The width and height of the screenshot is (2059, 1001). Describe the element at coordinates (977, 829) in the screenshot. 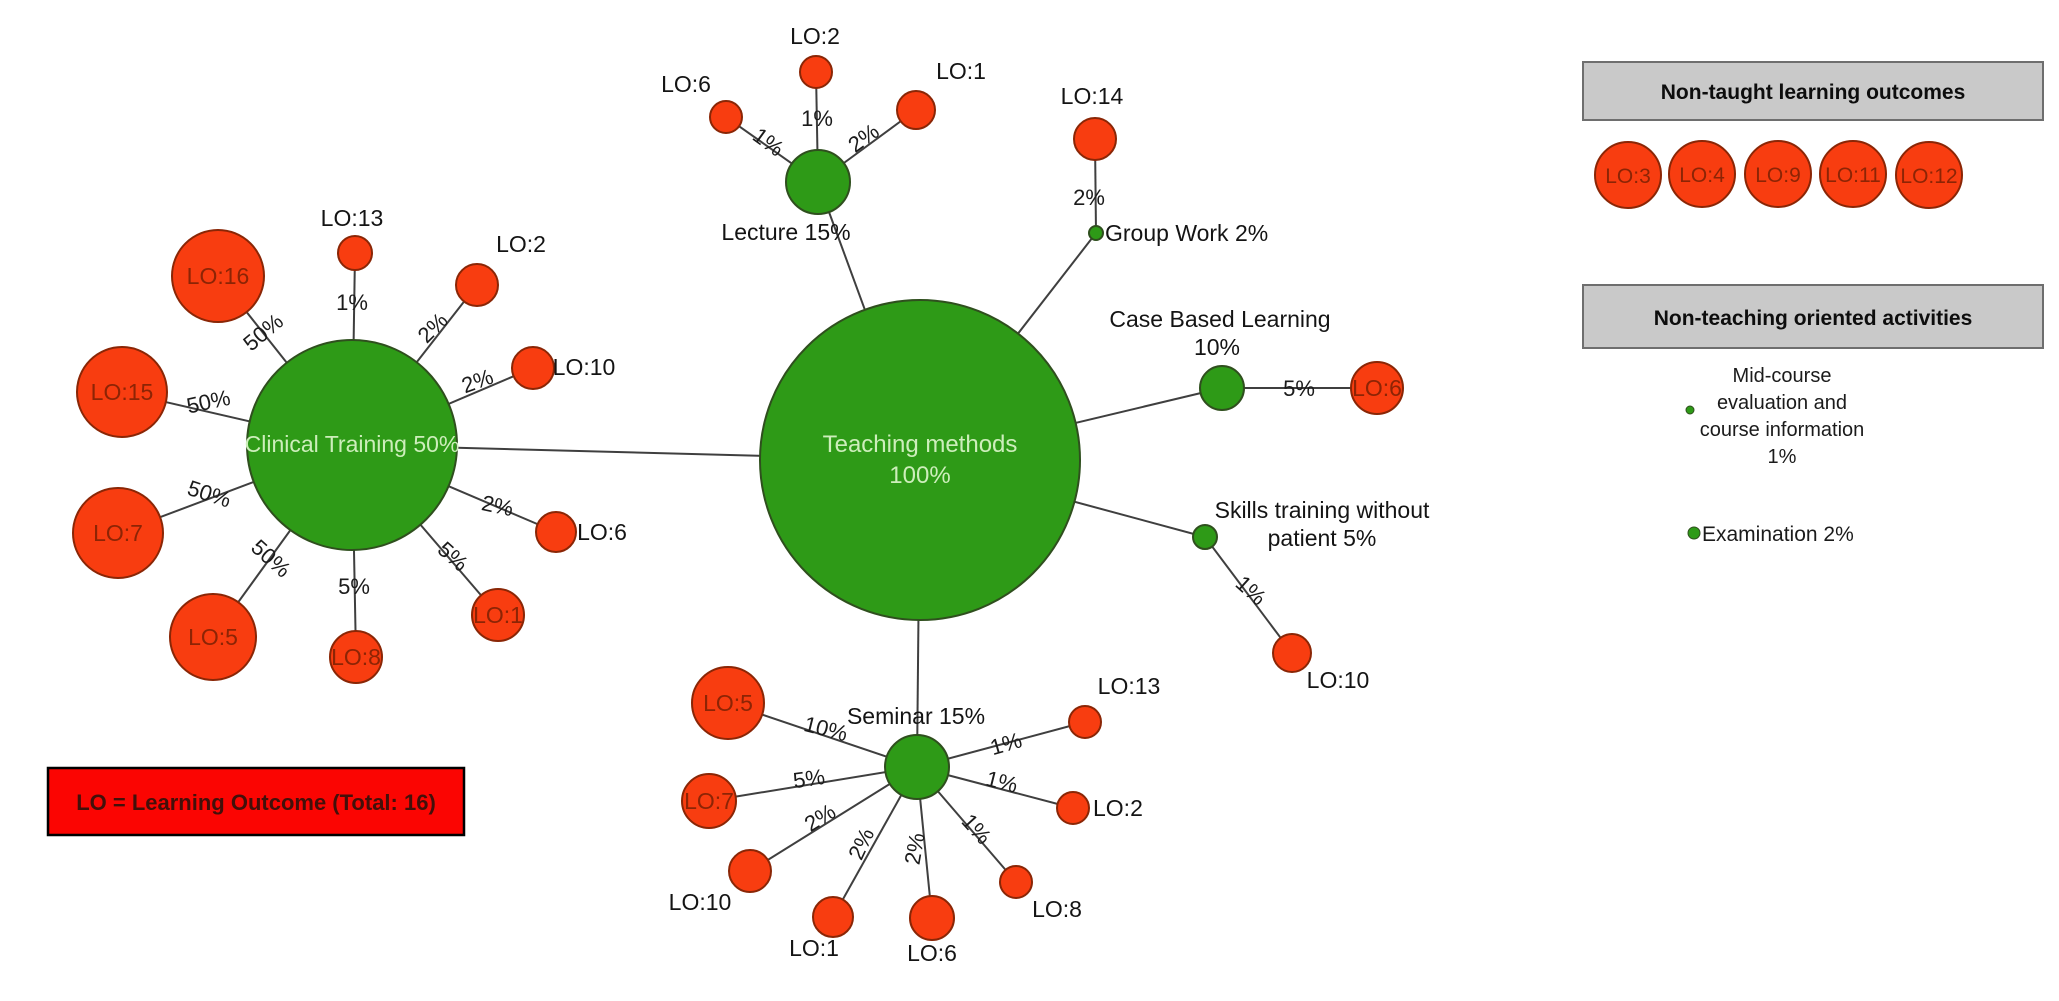

I see `edge-pct-seminar-lo8: 1%` at that location.